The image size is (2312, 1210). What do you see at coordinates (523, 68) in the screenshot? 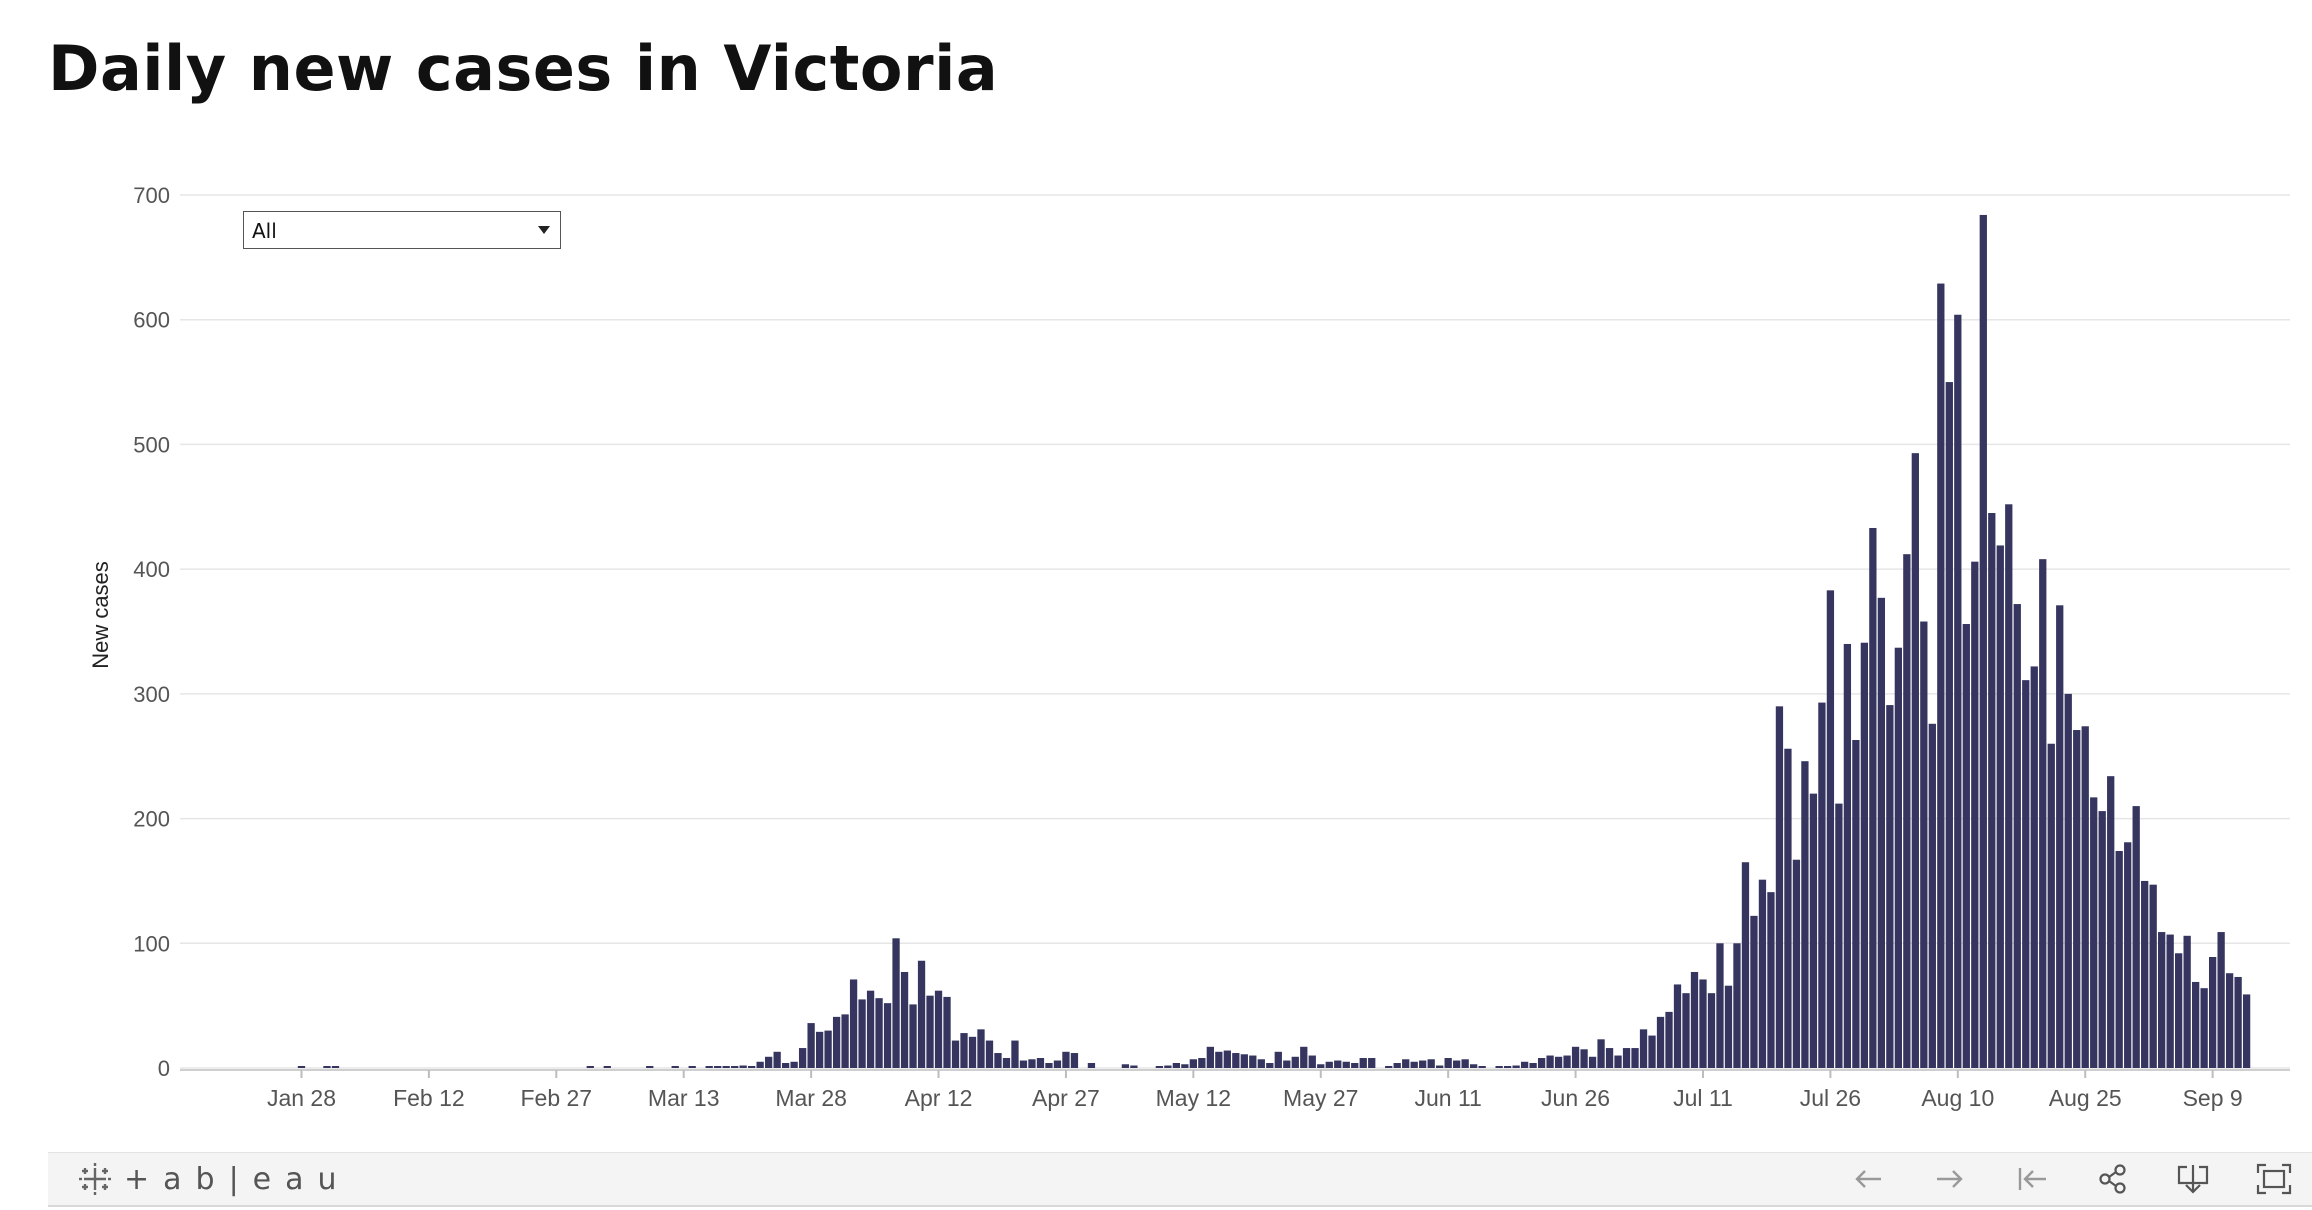
I see `page-title: Daily new cases in Victoria` at bounding box center [523, 68].